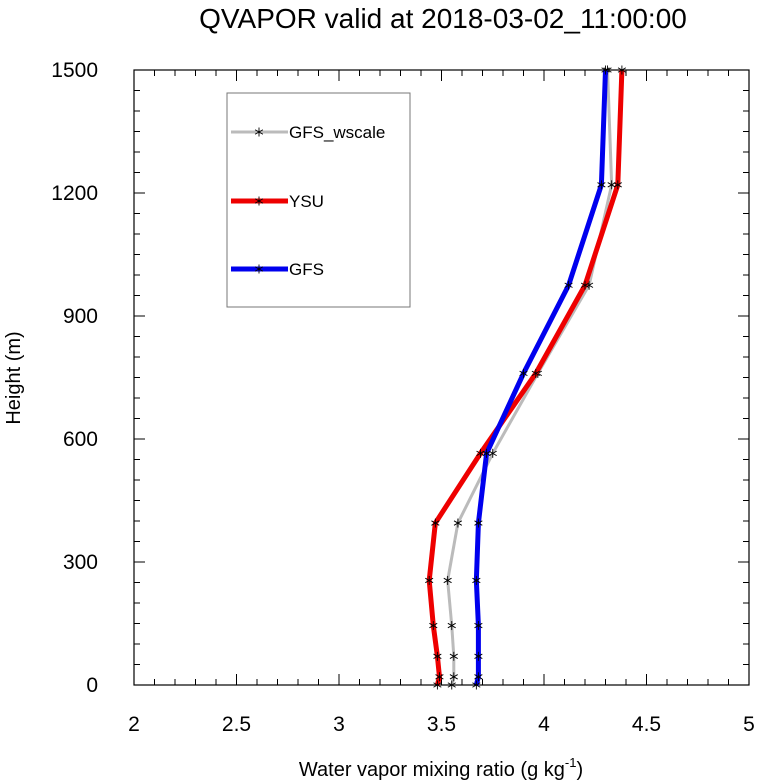 This screenshot has height=784, width=766. I want to click on legend: GFS_wscale YSU GFS, so click(318, 200).